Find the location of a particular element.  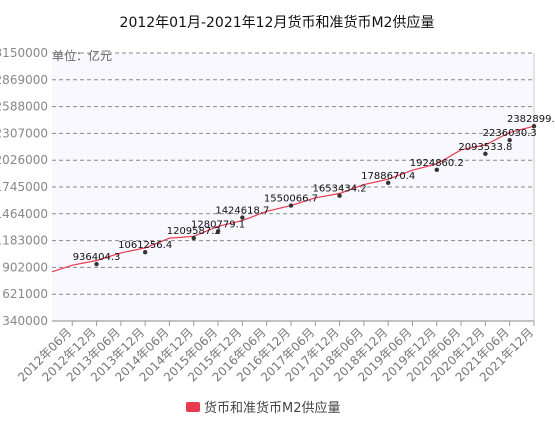

y-tick-label: 3150000 is located at coordinates (24, 53).